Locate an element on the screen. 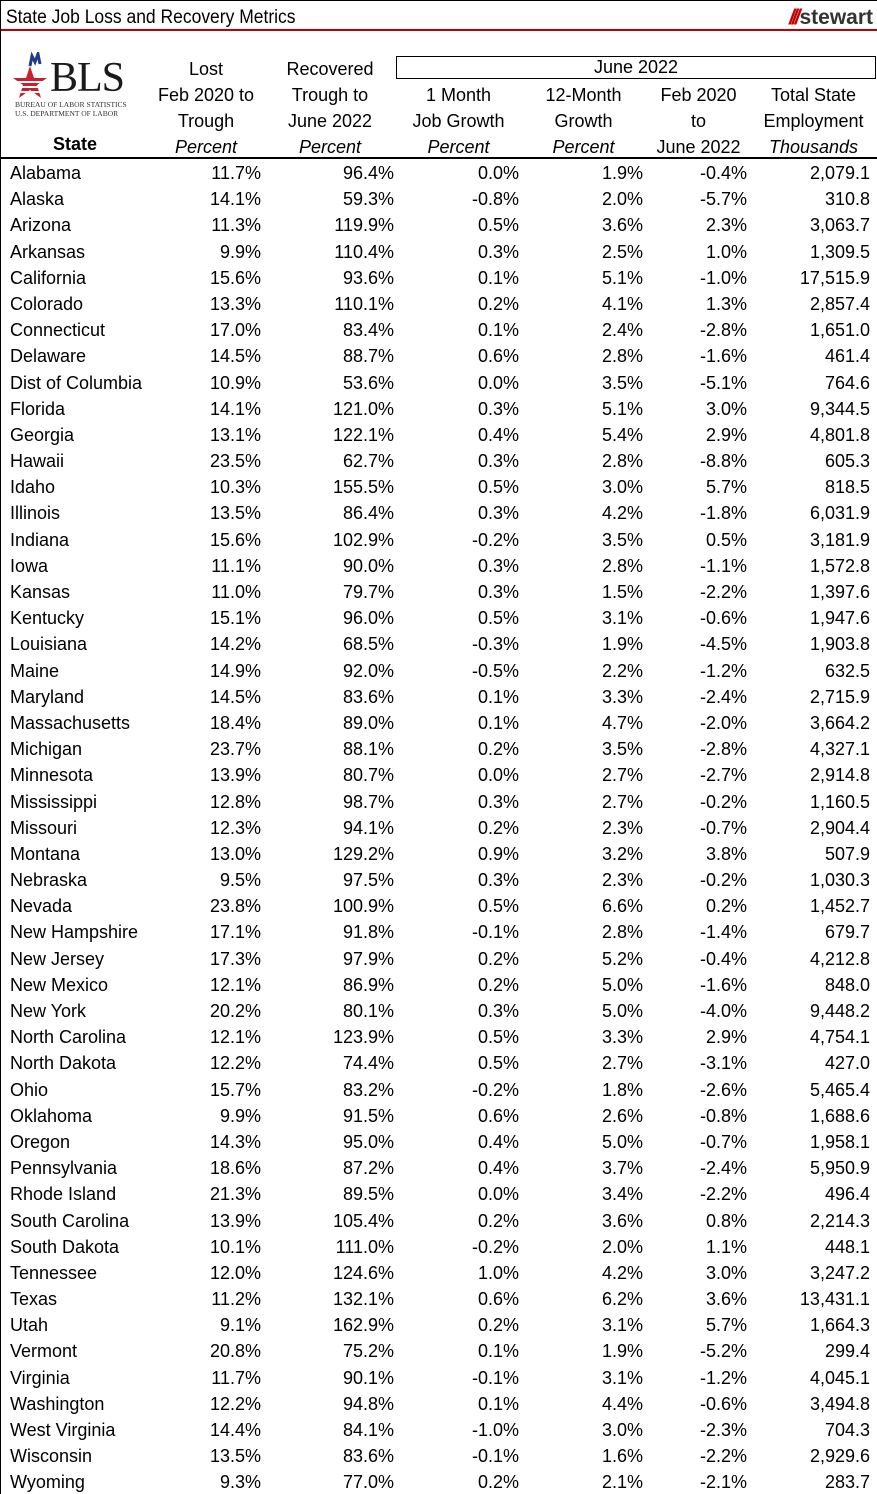 Image resolution: width=877 pixels, height=1494 pixels. cell-recovered: 123.9% is located at coordinates (363, 1037).